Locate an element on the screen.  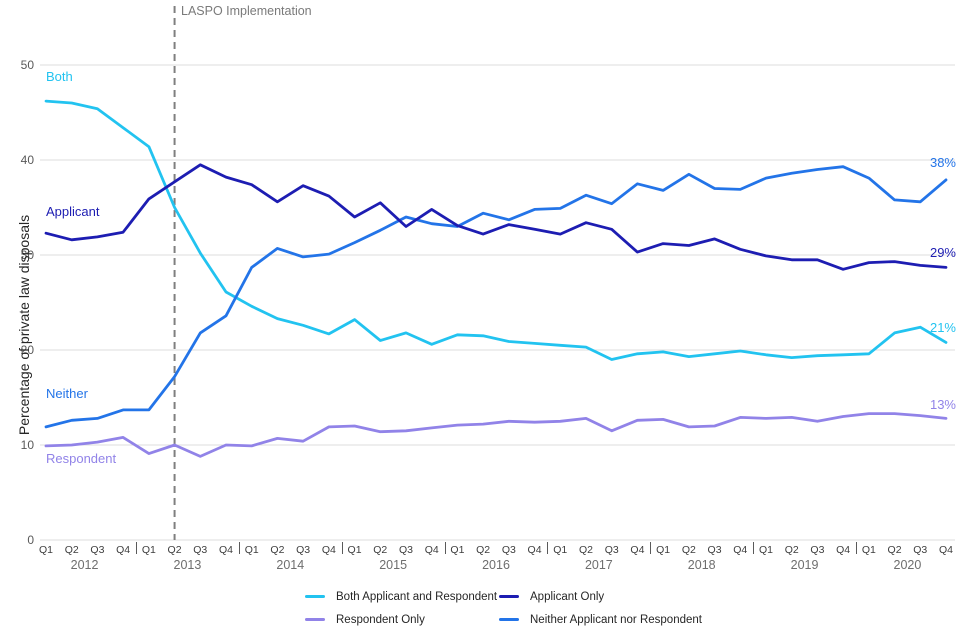
series-label-respondent: Respondent is located at coordinates (81, 458).